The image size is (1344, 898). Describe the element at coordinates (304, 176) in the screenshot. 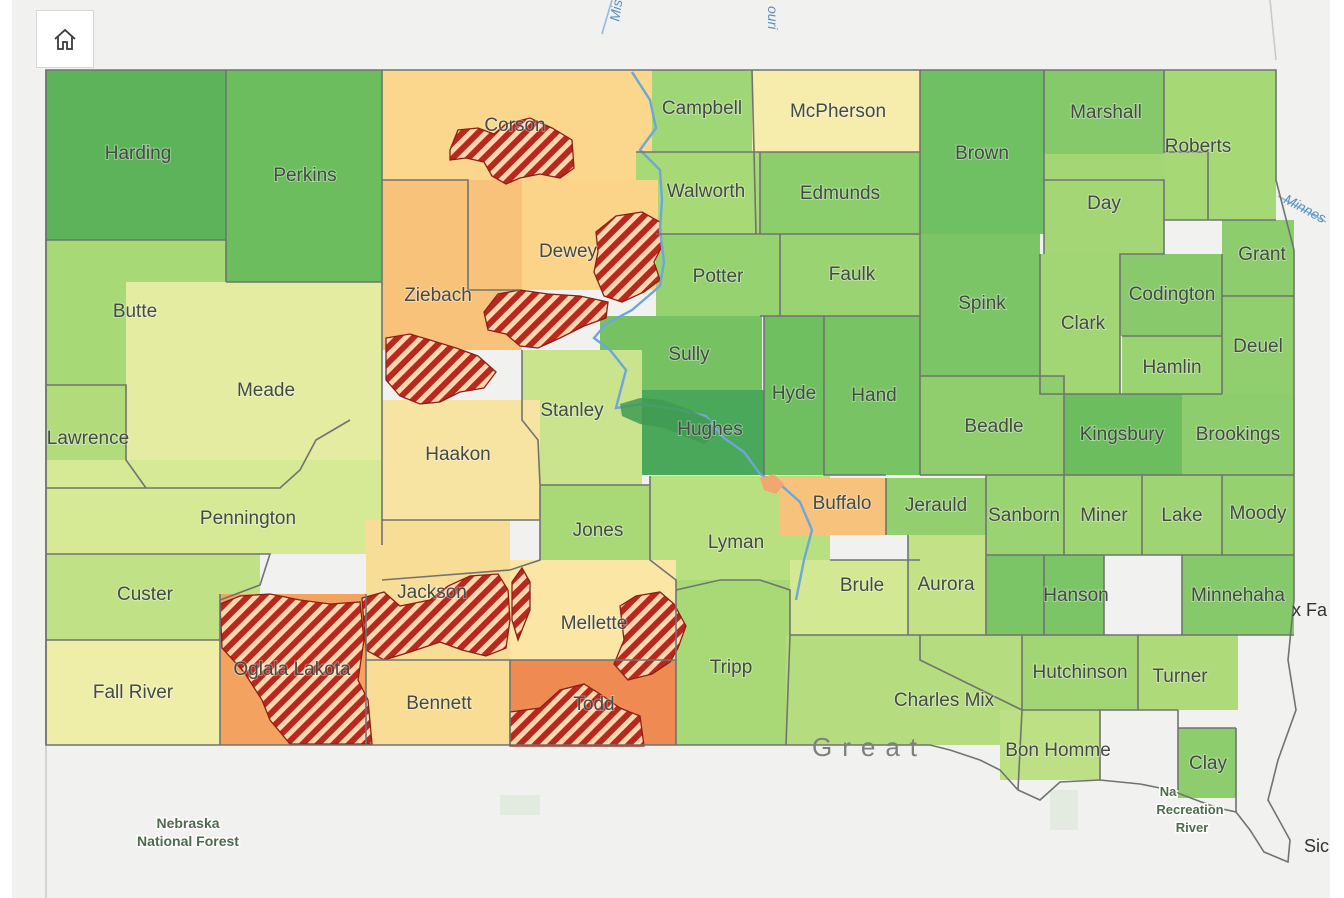

I see `county-perkins` at that location.